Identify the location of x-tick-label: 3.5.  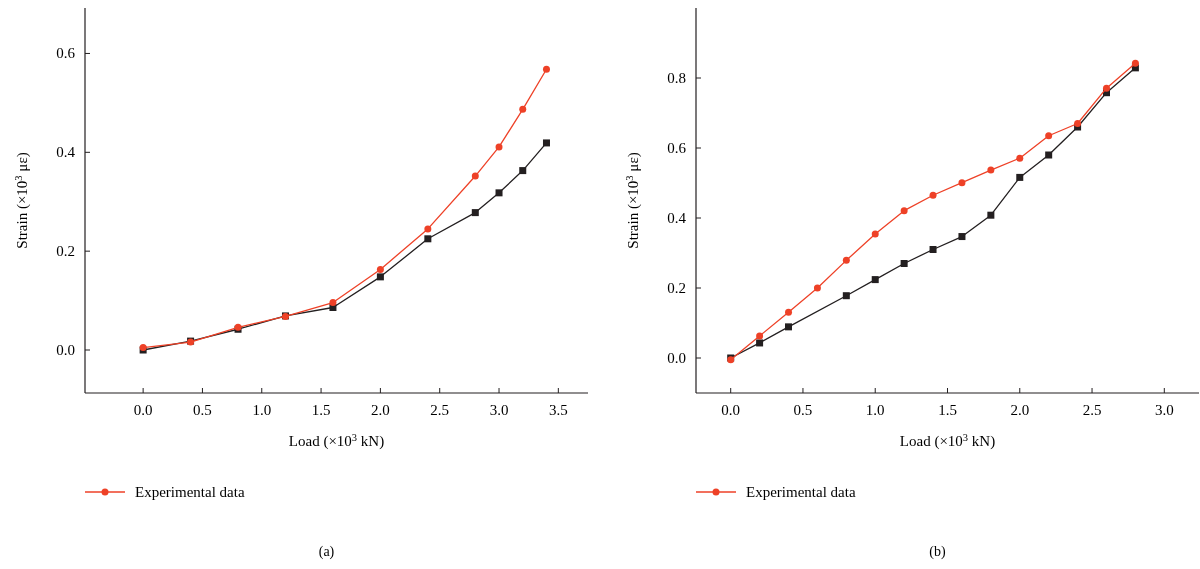
(558, 410).